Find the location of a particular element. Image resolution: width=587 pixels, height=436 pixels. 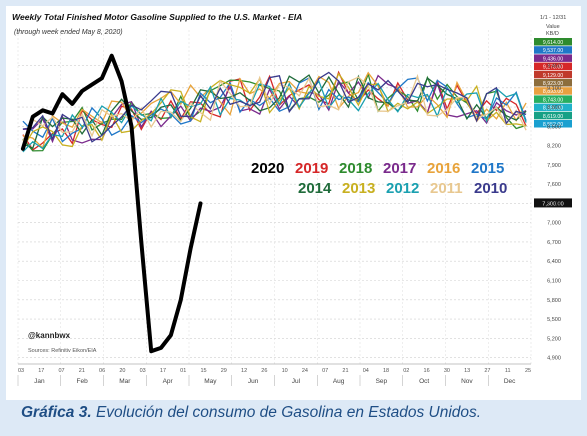

month-label: Jan is located at coordinates (39, 381).